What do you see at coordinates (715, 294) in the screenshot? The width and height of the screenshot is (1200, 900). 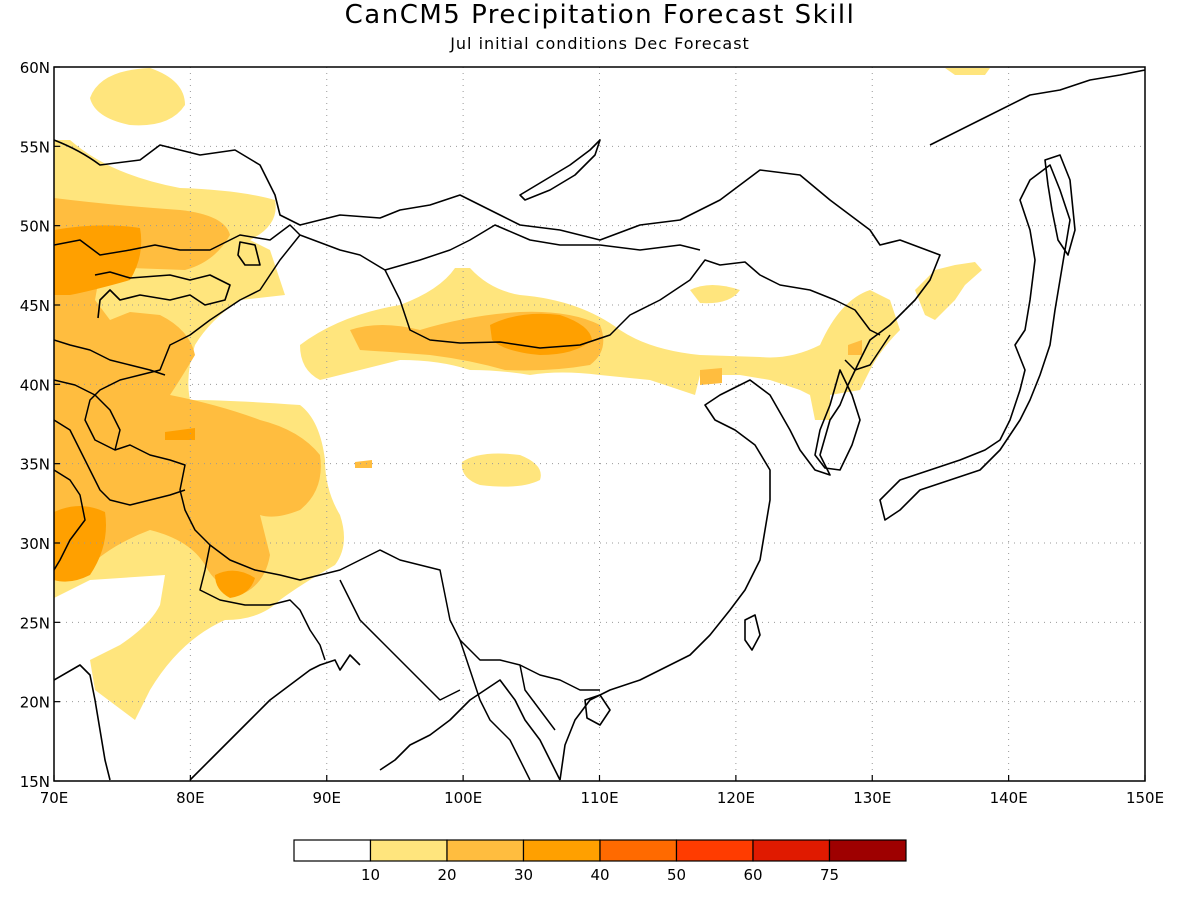 I see `shade-region-north-china-patch` at bounding box center [715, 294].